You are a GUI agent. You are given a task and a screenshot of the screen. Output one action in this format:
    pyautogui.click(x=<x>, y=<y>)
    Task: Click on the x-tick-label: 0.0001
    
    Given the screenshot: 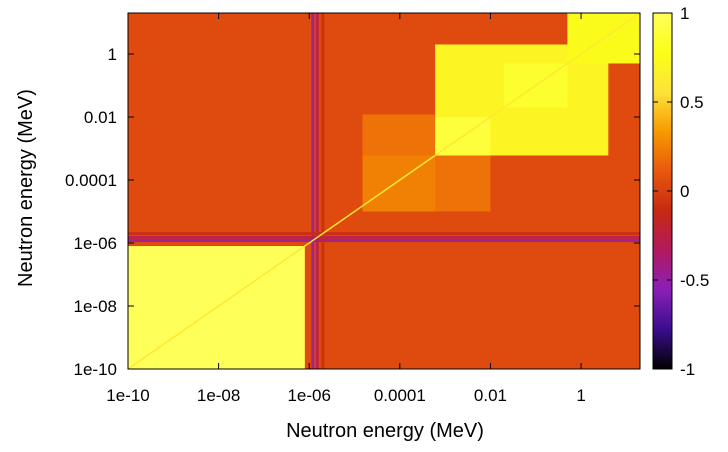 What is the action you would take?
    pyautogui.click(x=400, y=395)
    